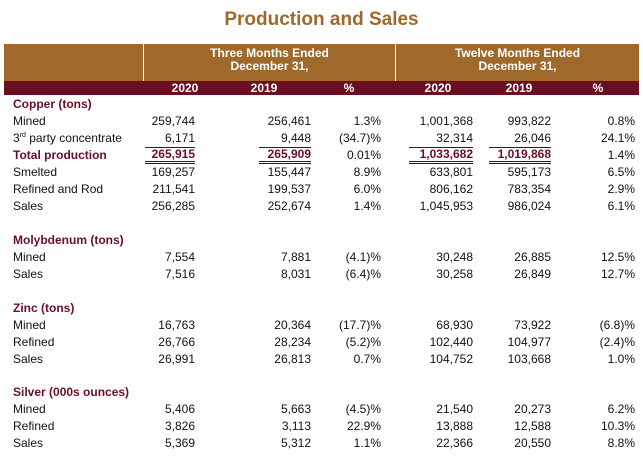 Image resolution: width=643 pixels, height=472 pixels. What do you see at coordinates (295, 274) in the screenshot?
I see `cell: 8,031` at bounding box center [295, 274].